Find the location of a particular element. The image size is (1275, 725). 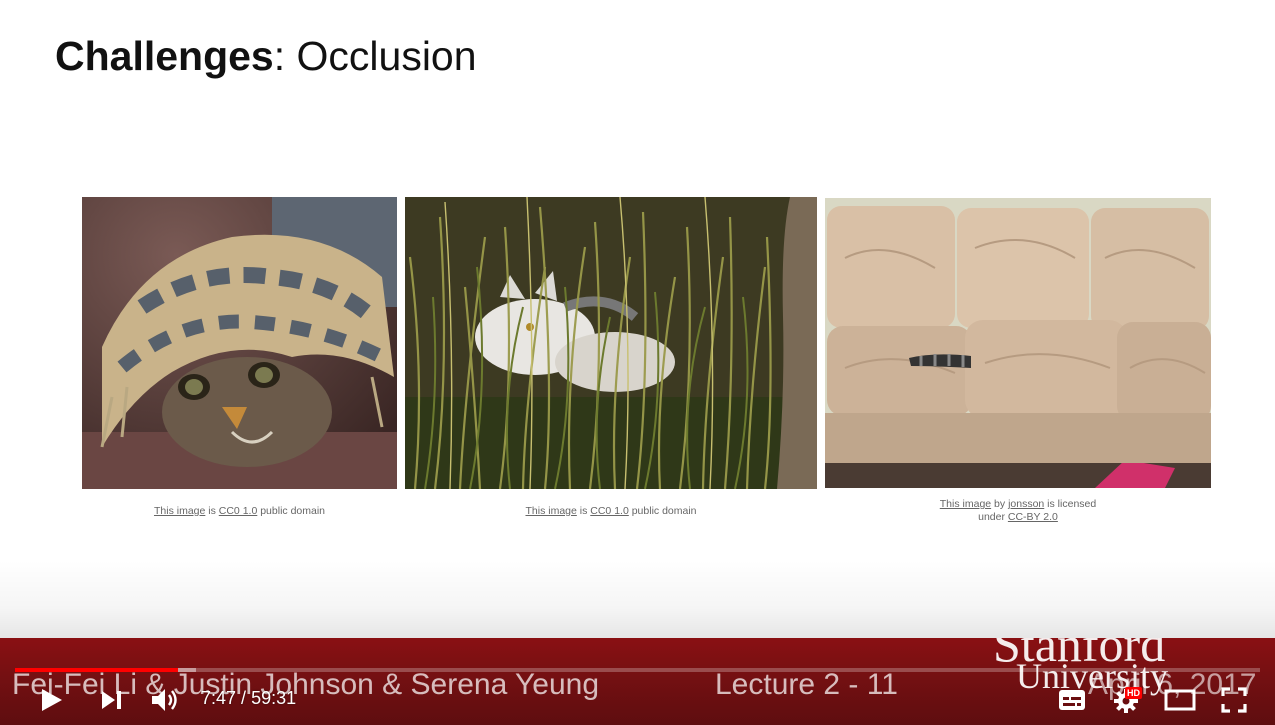

credit-1-text: is is located at coordinates (212, 511).